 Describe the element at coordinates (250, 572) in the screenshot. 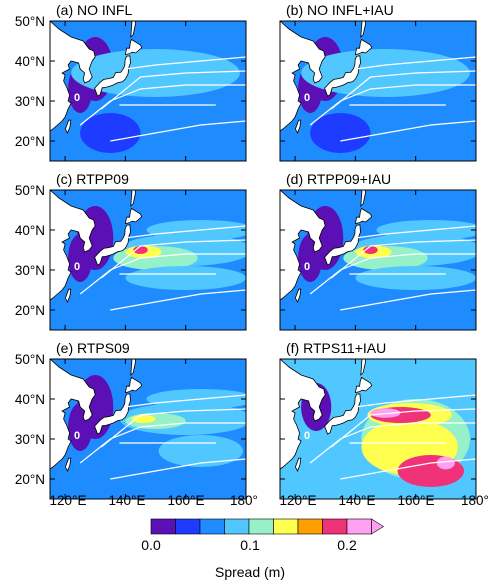

I see `colorbar-label: Spread (m)` at that location.